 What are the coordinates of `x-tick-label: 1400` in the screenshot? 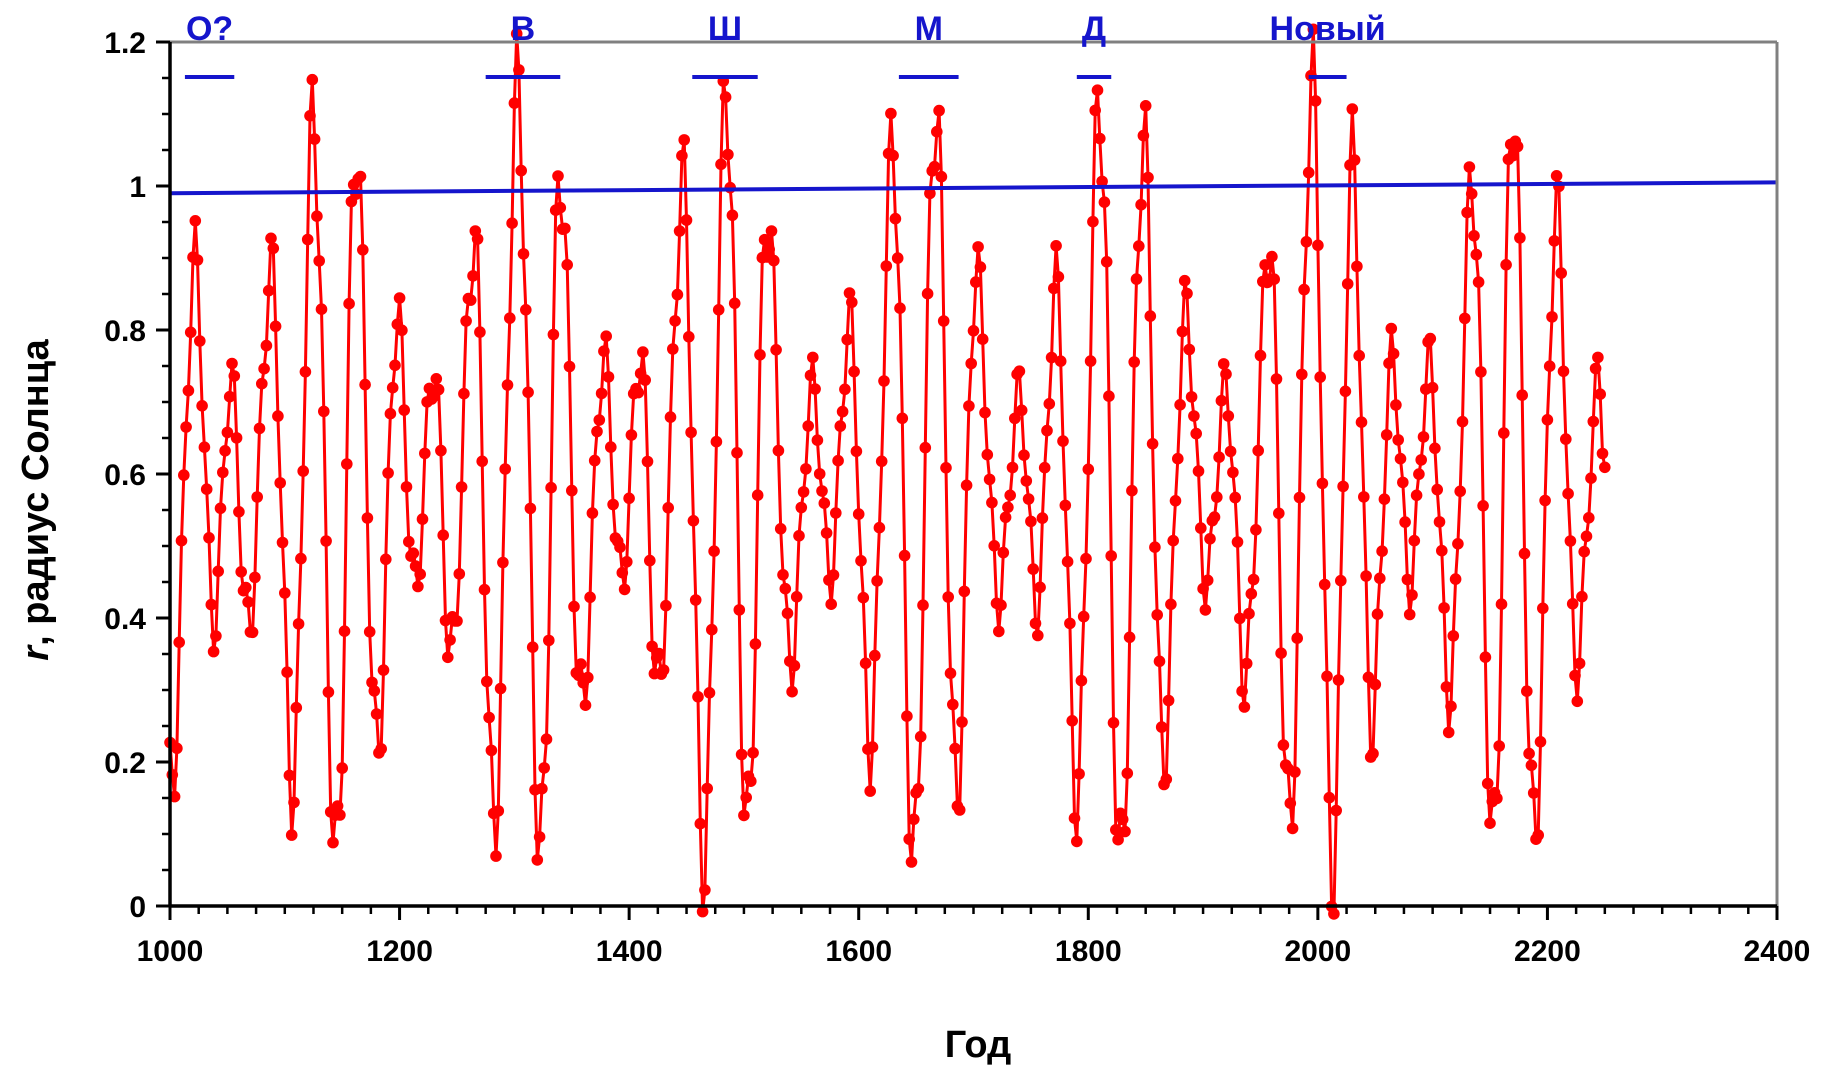 It's located at (629, 951).